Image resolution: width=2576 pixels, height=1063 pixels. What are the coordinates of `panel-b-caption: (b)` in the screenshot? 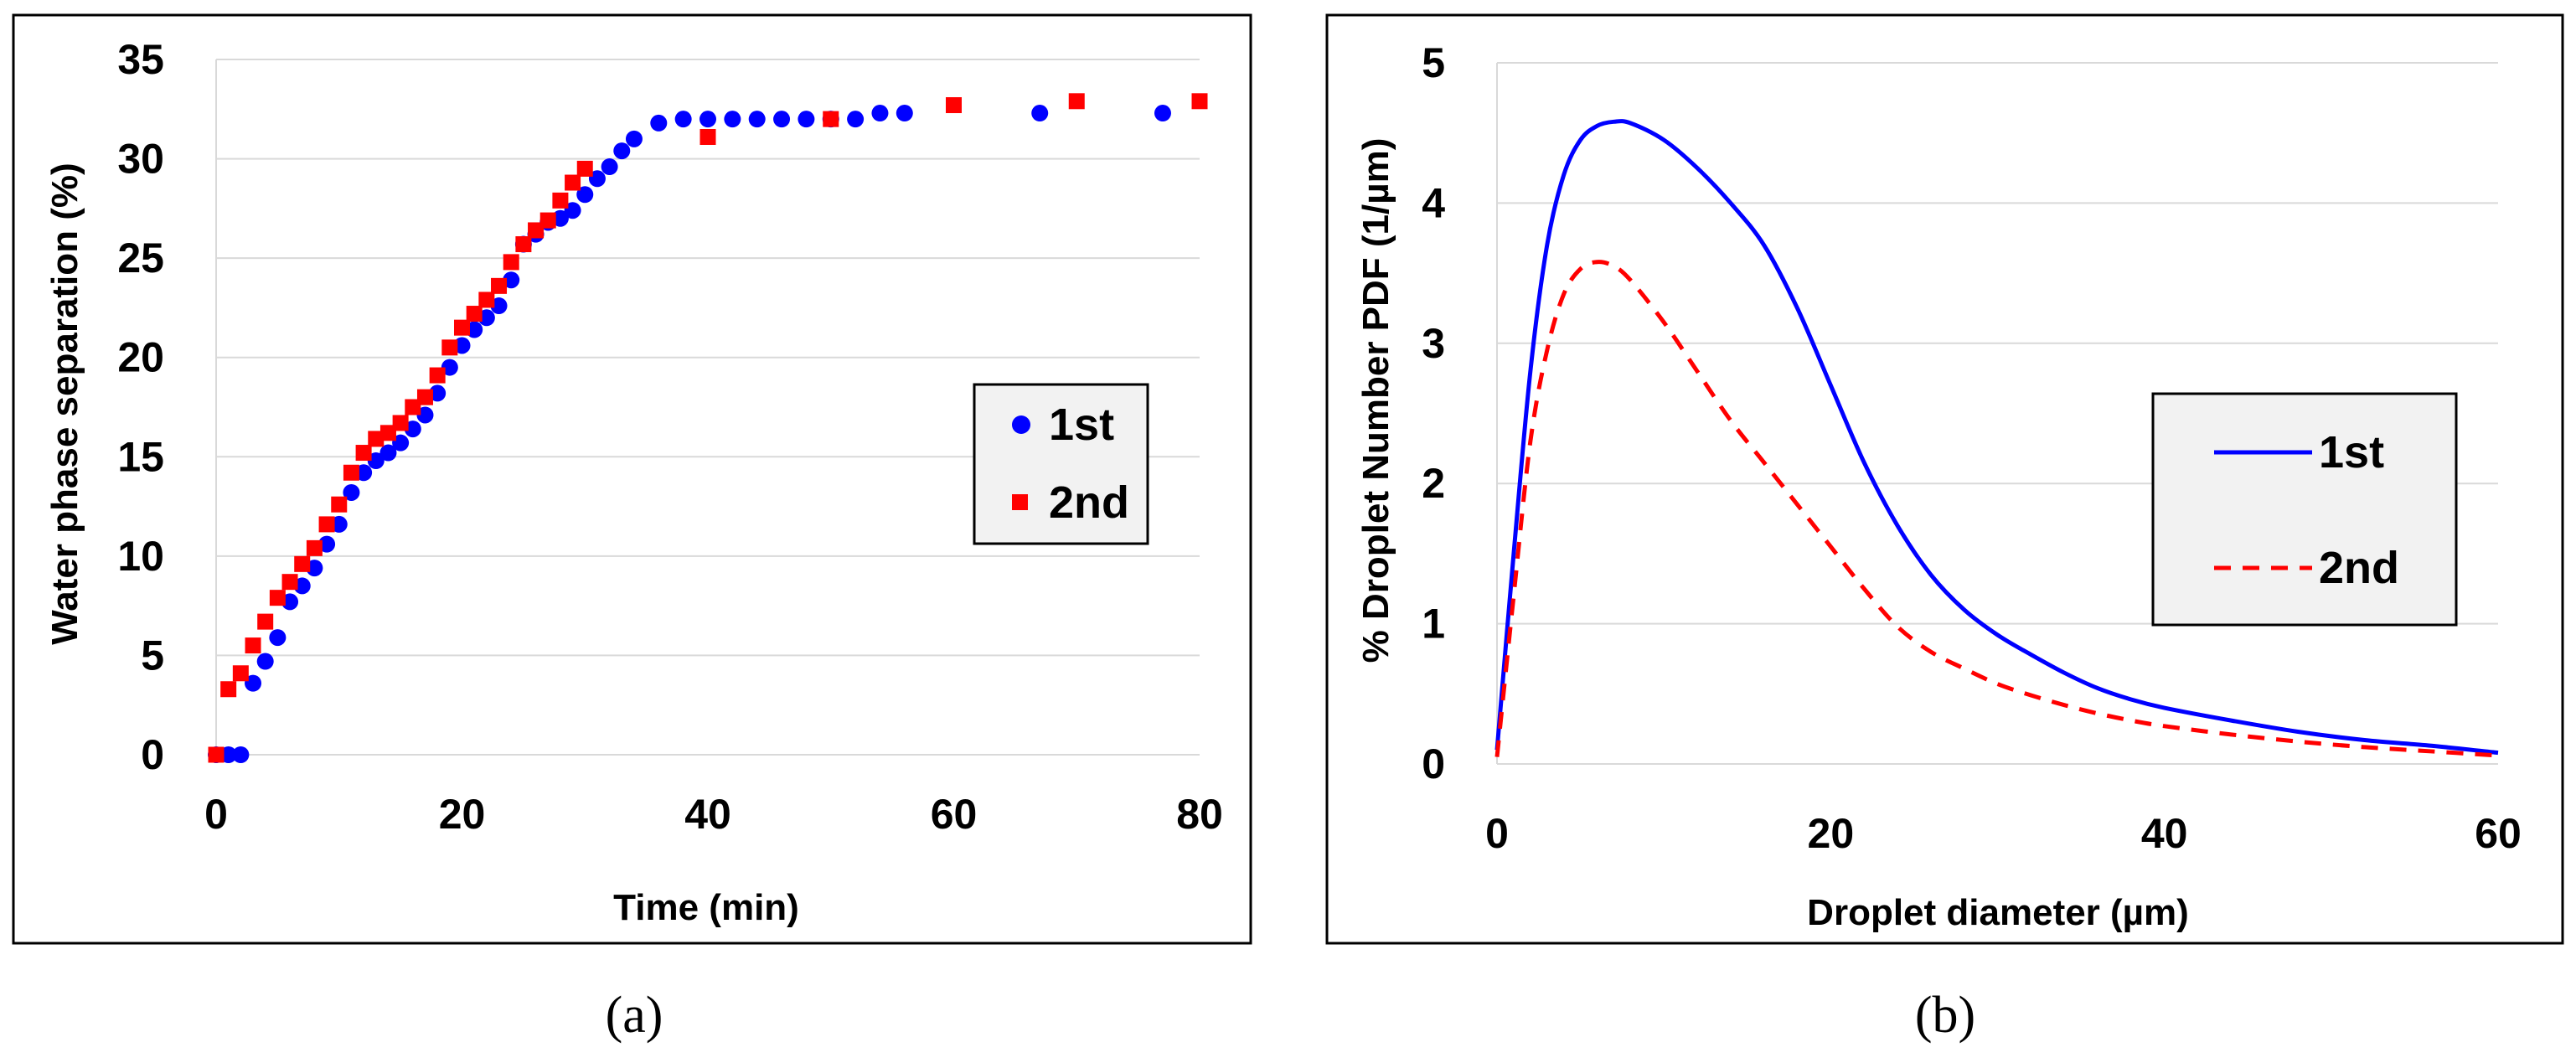 It's located at (1945, 1015).